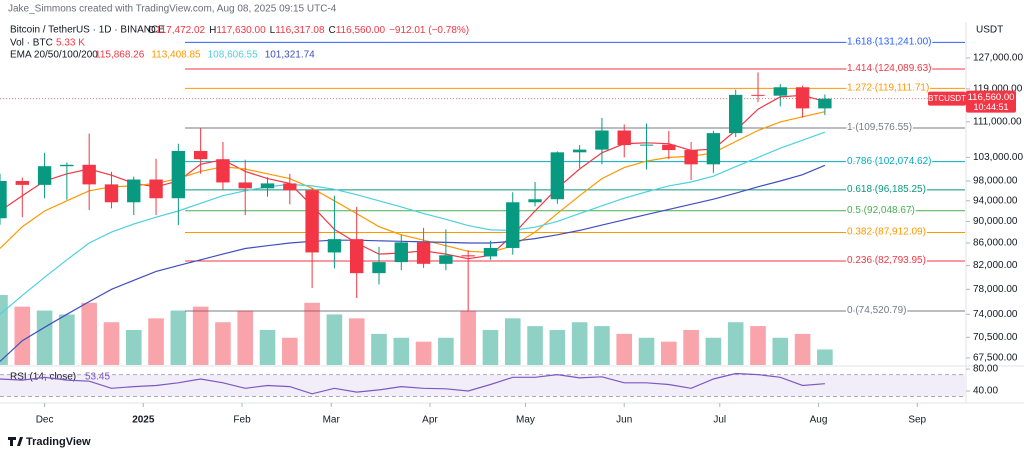  Describe the element at coordinates (242, 420) in the screenshot. I see `x-tick-label: Feb` at that location.